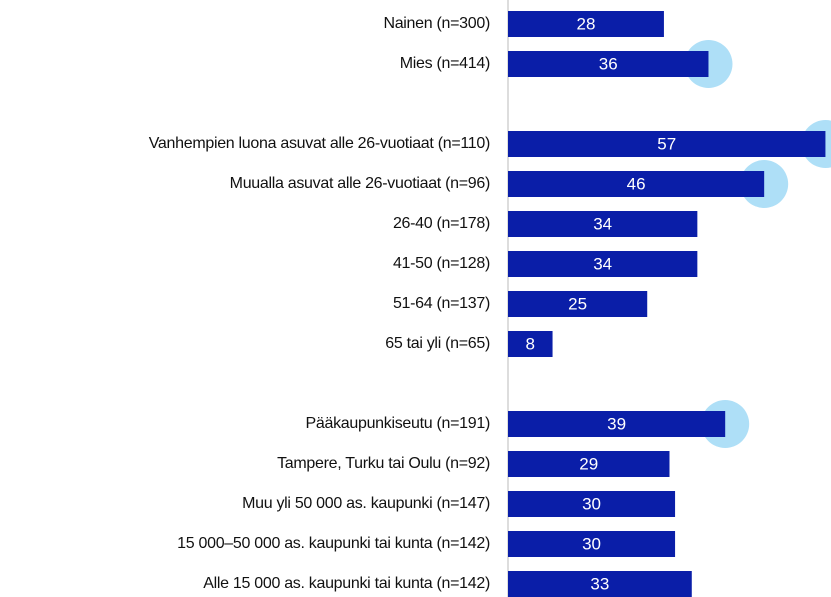 This screenshot has height=597, width=831. I want to click on value-label: 36, so click(608, 63).